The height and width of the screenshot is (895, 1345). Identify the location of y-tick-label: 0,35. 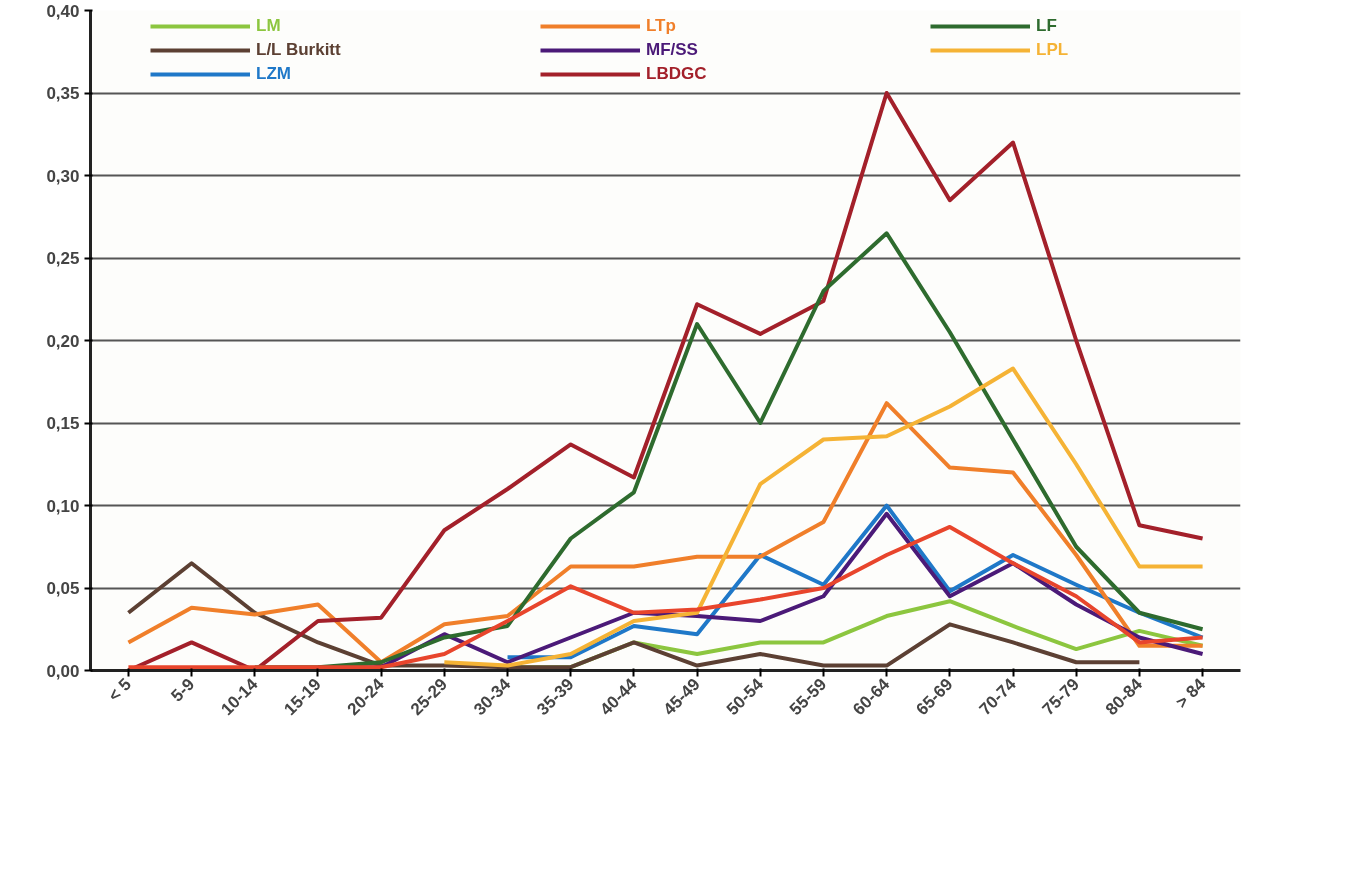
(63, 93).